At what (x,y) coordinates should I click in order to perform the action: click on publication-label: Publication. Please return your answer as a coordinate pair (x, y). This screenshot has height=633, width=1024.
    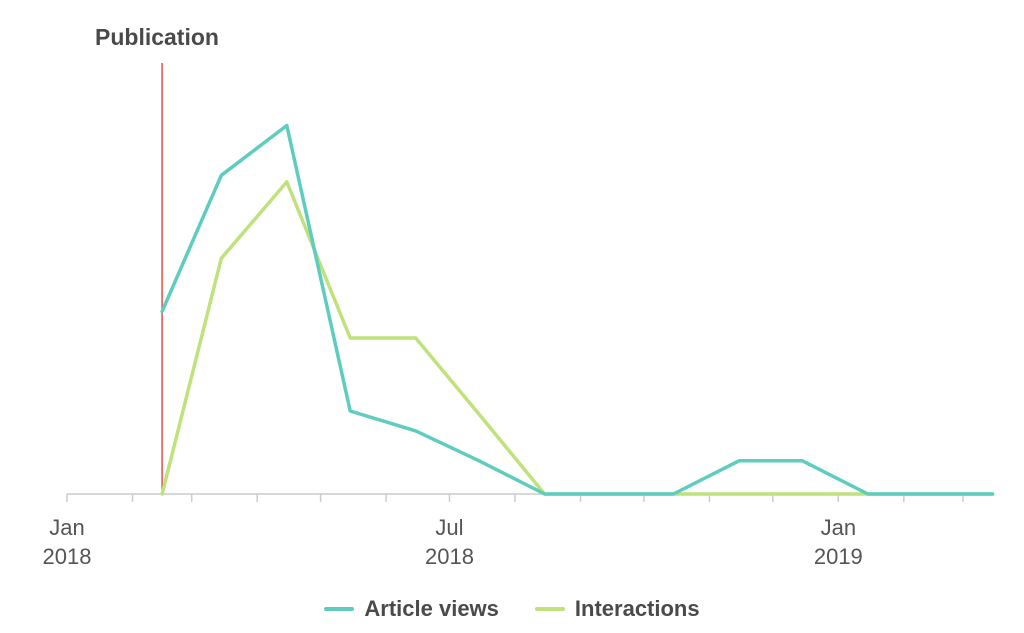
    Looking at the image, I should click on (157, 37).